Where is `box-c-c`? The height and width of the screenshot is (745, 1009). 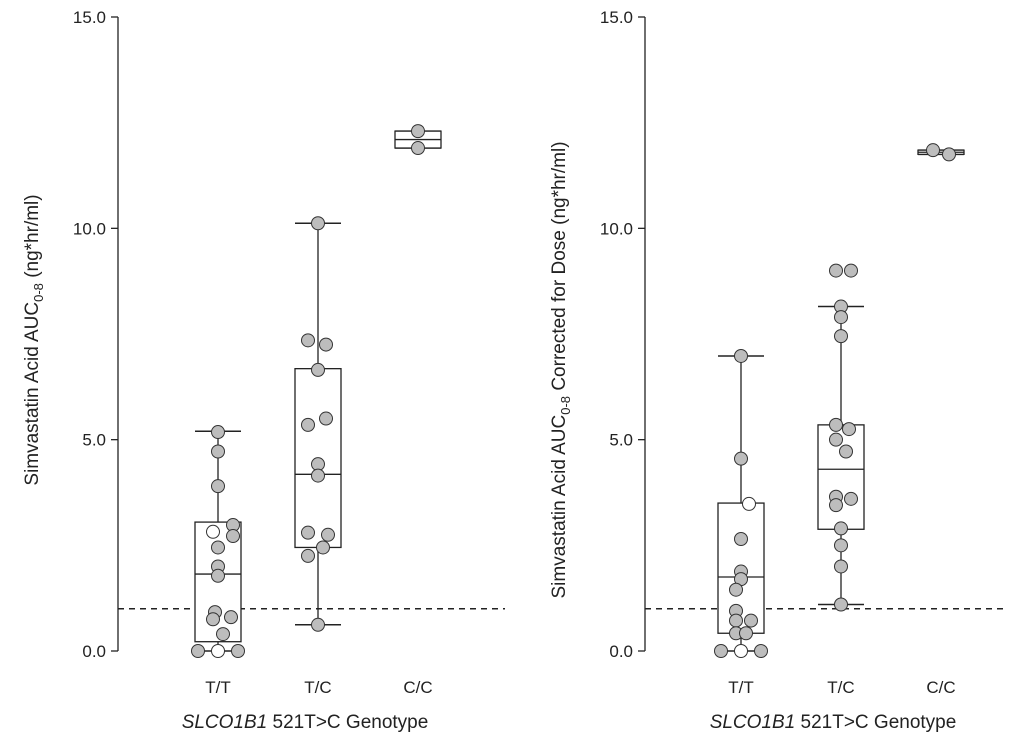 box-c-c is located at coordinates (941, 152).